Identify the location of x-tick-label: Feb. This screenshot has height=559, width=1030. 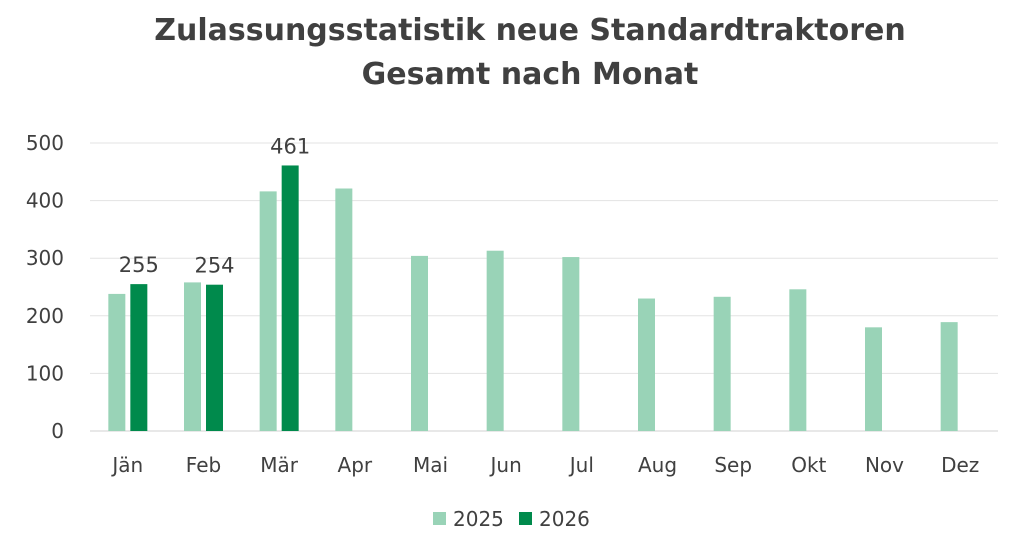
(203, 465).